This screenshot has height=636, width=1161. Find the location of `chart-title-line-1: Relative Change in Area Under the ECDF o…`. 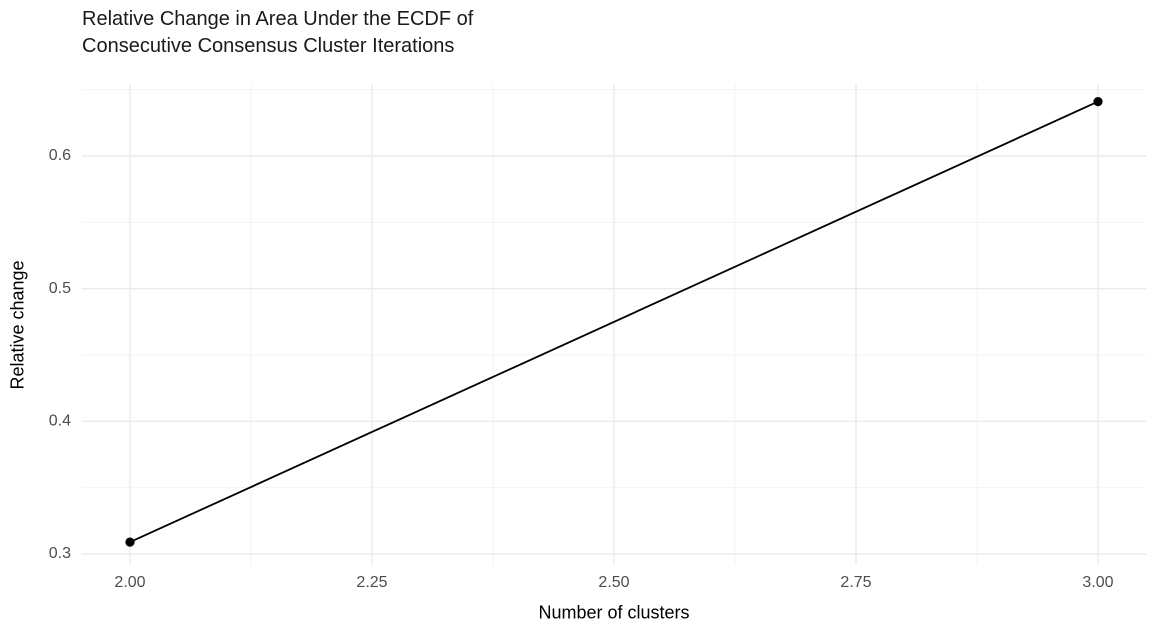

chart-title-line-1: Relative Change in Area Under the ECDF o… is located at coordinates (278, 19).